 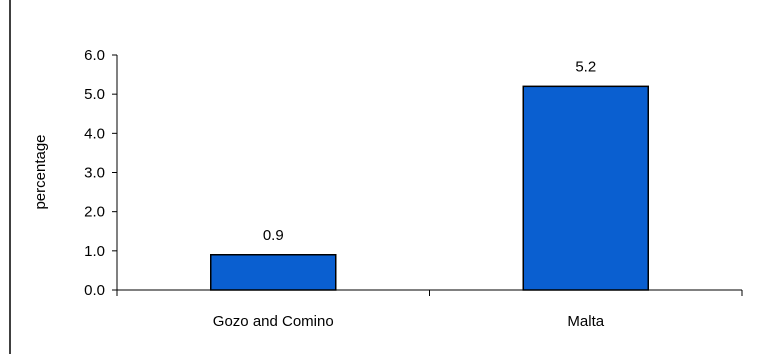 I want to click on data-label: 5.2, so click(x=585, y=66).